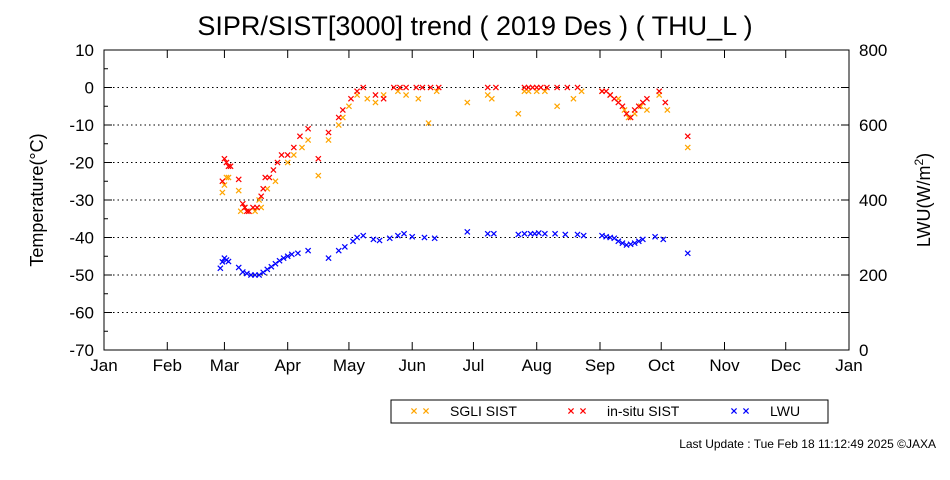 This screenshot has height=480, width=950. Describe the element at coordinates (600, 365) in the screenshot. I see `x-tick-label: Sep` at that location.